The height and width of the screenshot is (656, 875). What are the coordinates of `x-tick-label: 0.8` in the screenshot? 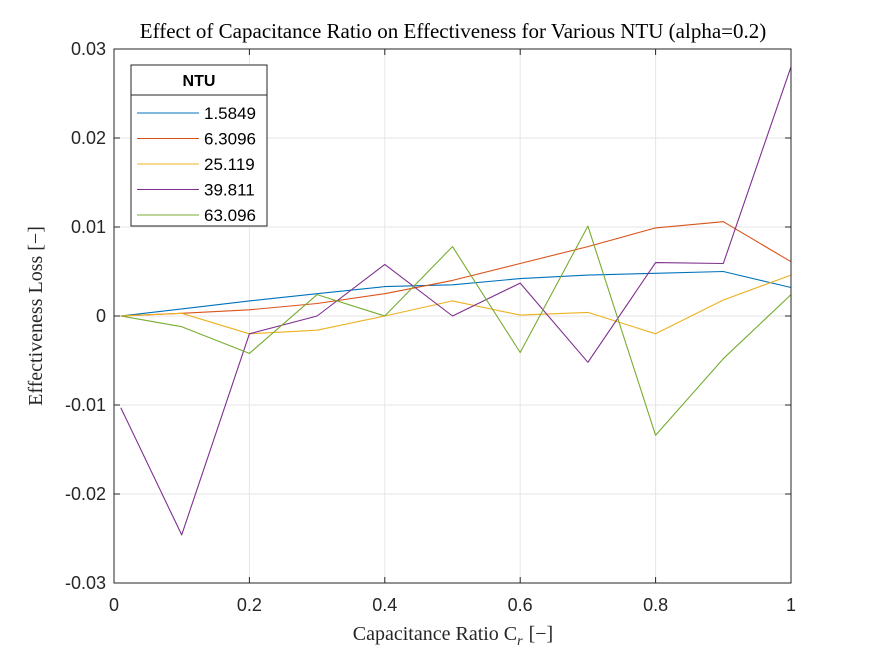 It's located at (655, 605).